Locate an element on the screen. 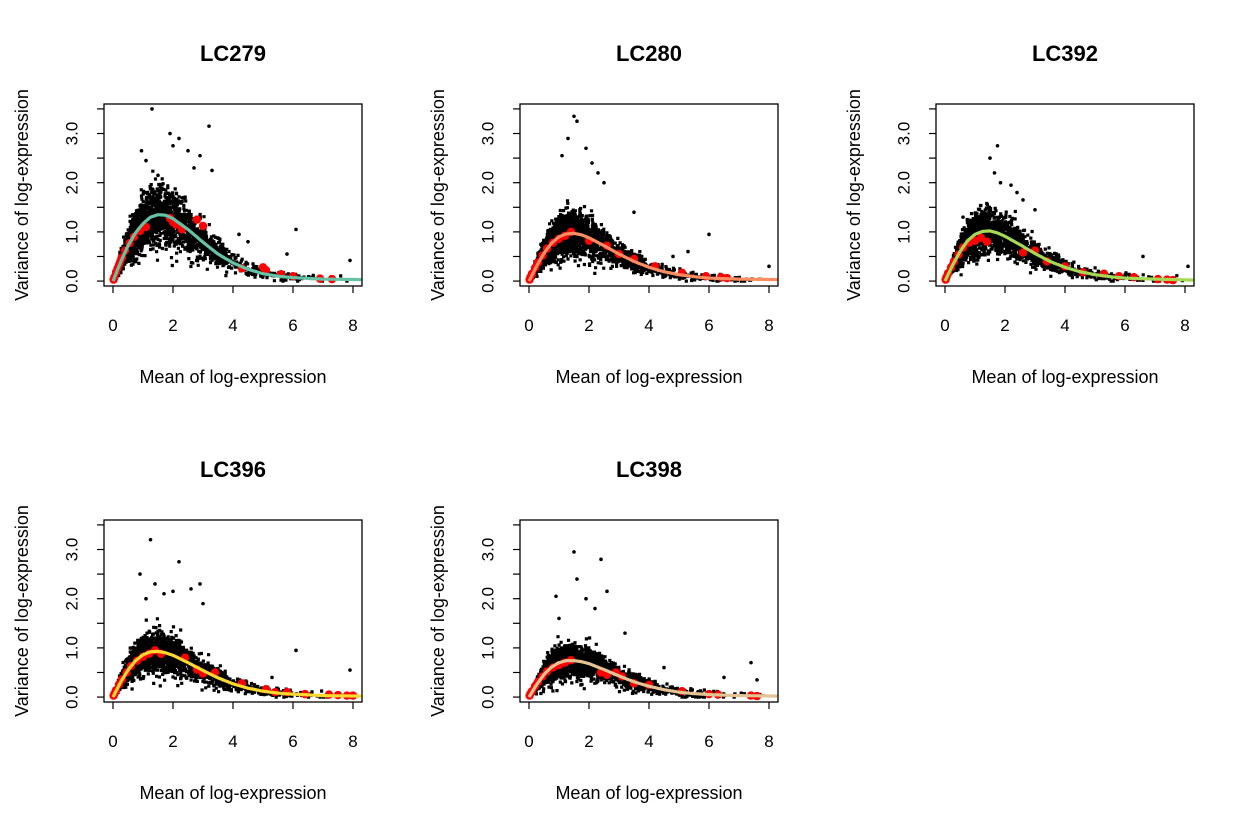 The width and height of the screenshot is (1248, 832). panel-title: LC392 is located at coordinates (1065, 53).